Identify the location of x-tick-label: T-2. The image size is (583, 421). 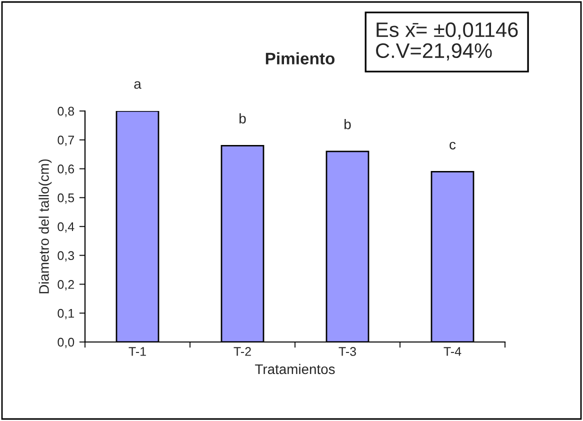
(242, 351).